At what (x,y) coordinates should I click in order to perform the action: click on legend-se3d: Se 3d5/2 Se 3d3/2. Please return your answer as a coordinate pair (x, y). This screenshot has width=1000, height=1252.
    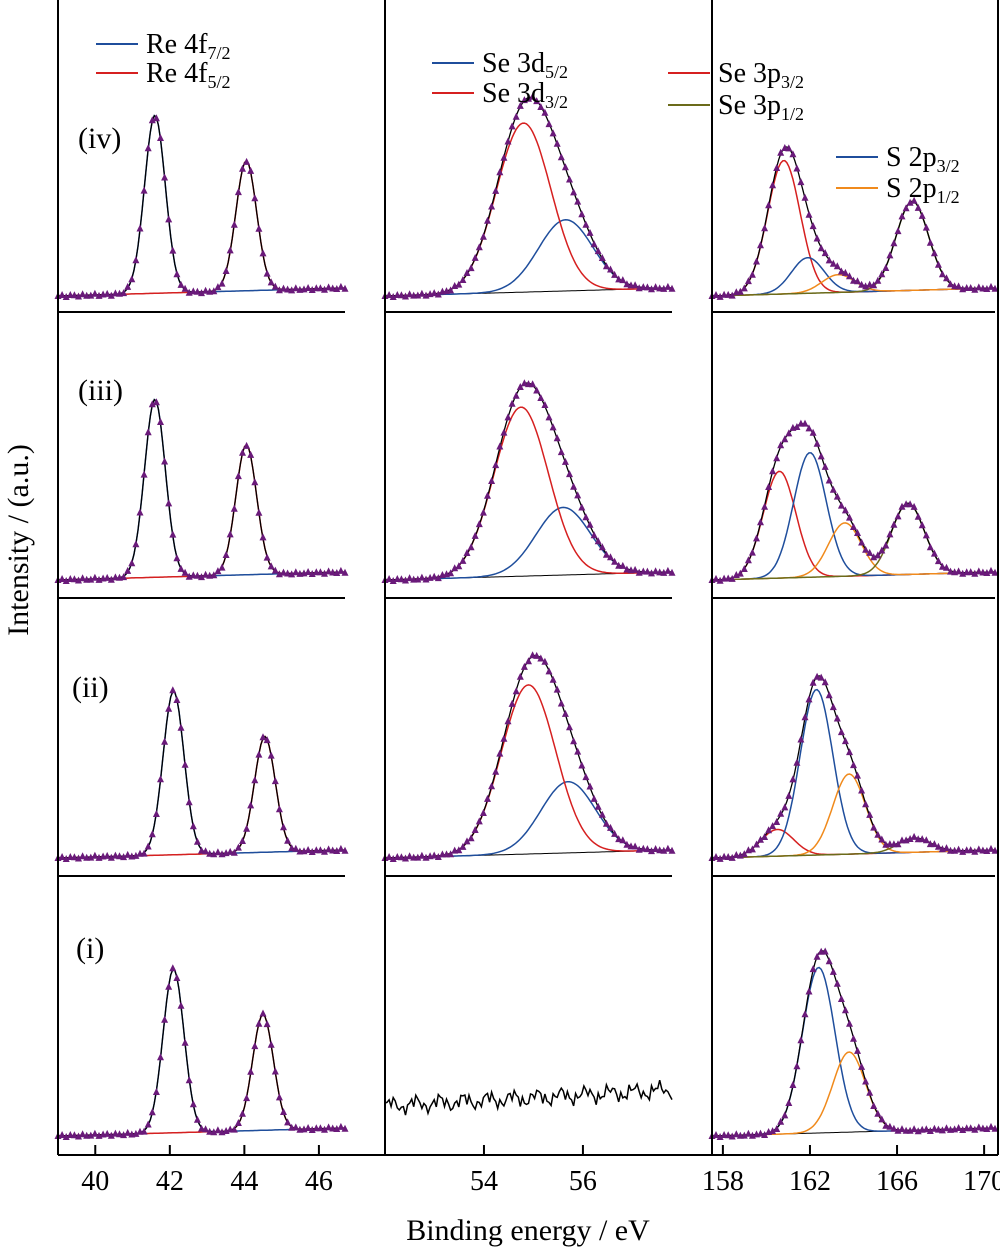
    Looking at the image, I should click on (500, 80).